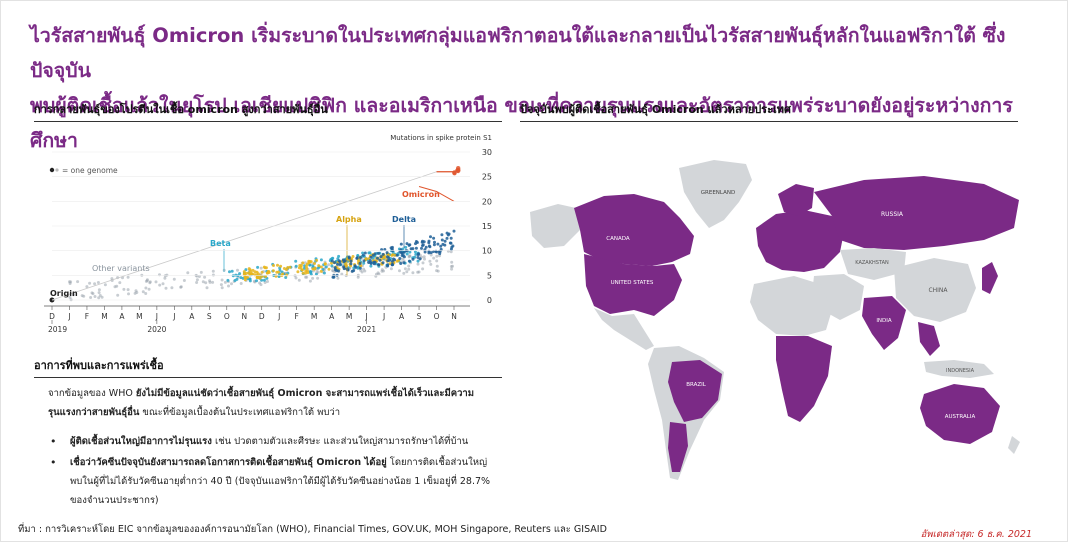 This screenshot has height=542, width=1068. Describe the element at coordinates (929, 339) in the screenshot. I see `map-region-se-asia` at that location.